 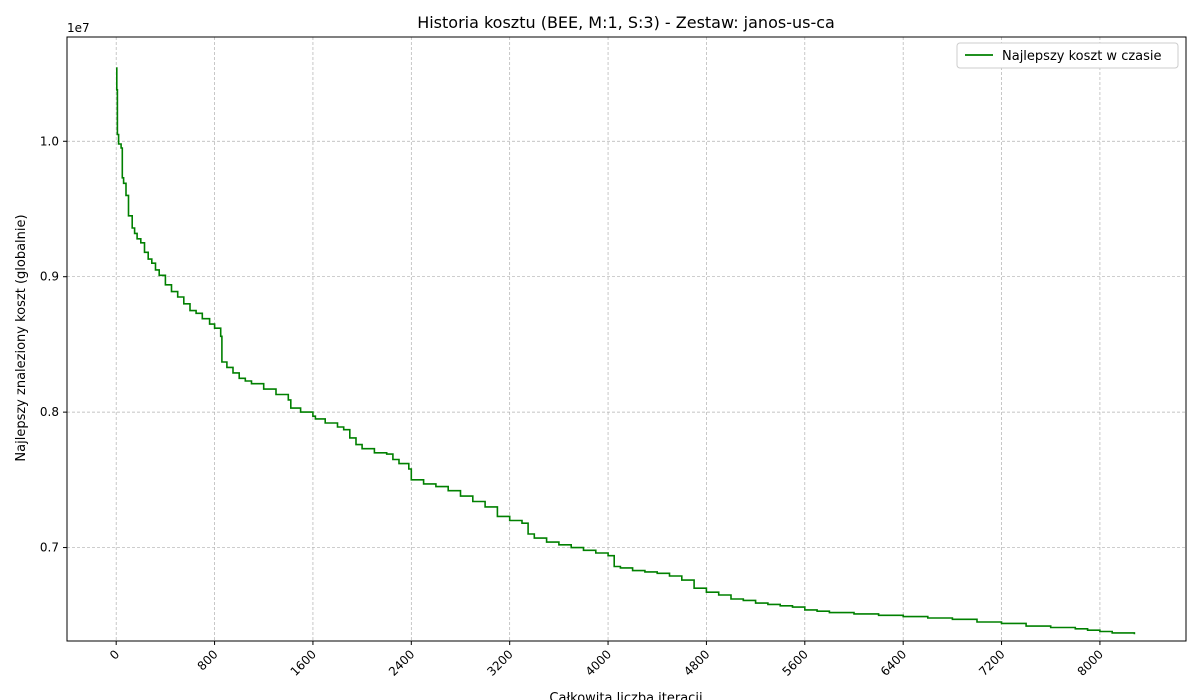 I want to click on x-tick-label: 0, so click(x=114, y=654).